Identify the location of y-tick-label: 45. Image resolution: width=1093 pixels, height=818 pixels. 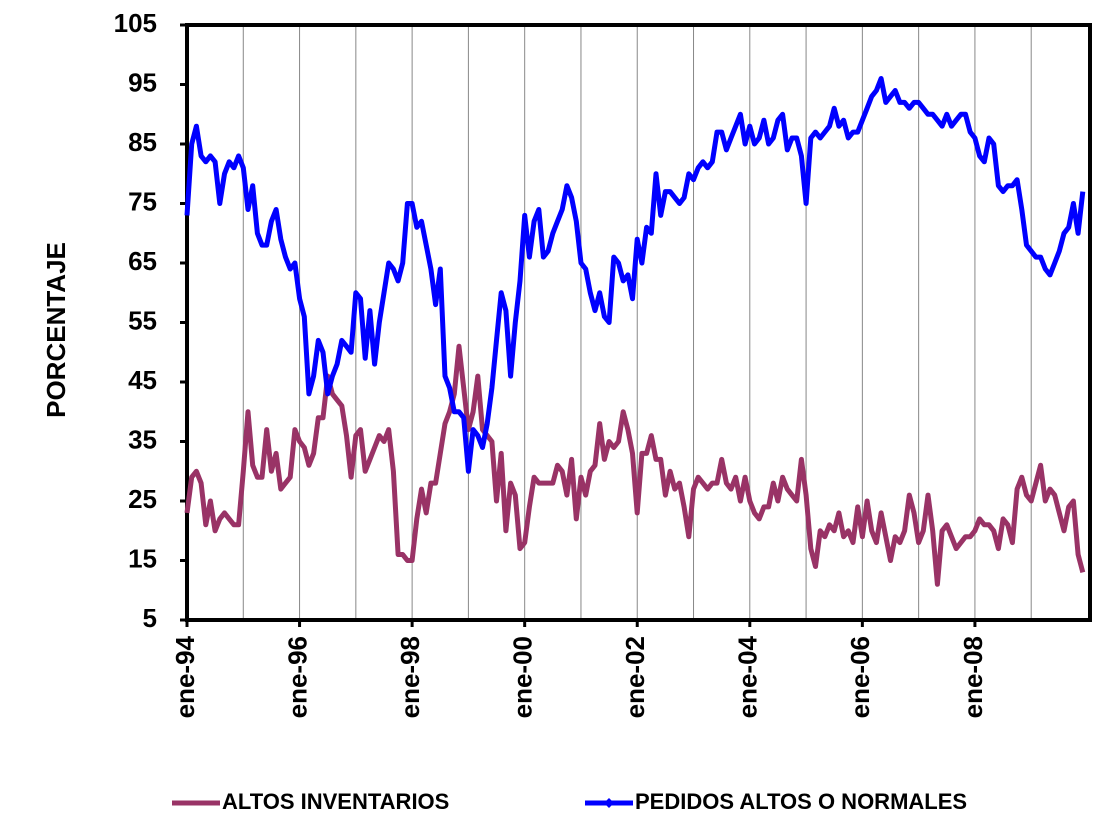
(142, 380).